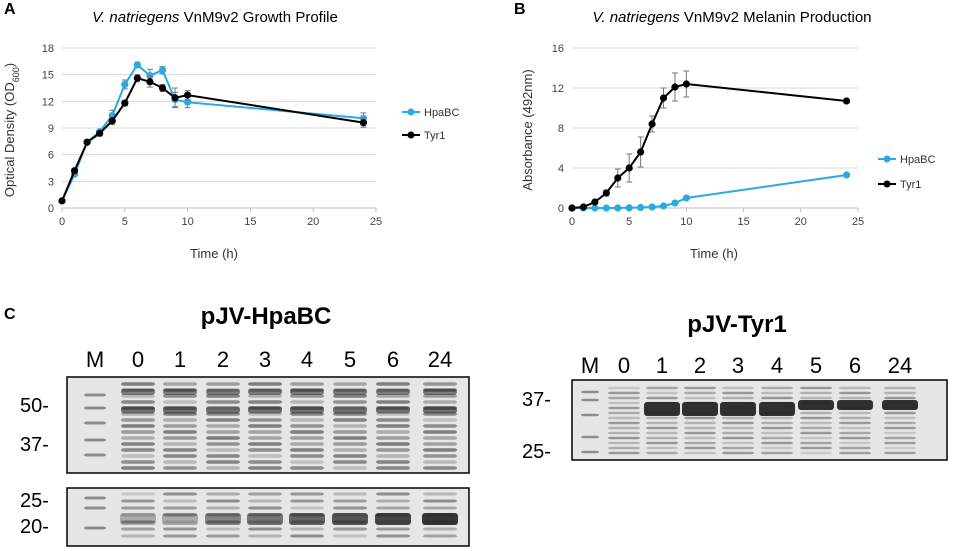 The image size is (955, 551). Describe the element at coordinates (188, 102) in the screenshot. I see `data-point-hpabc` at that location.